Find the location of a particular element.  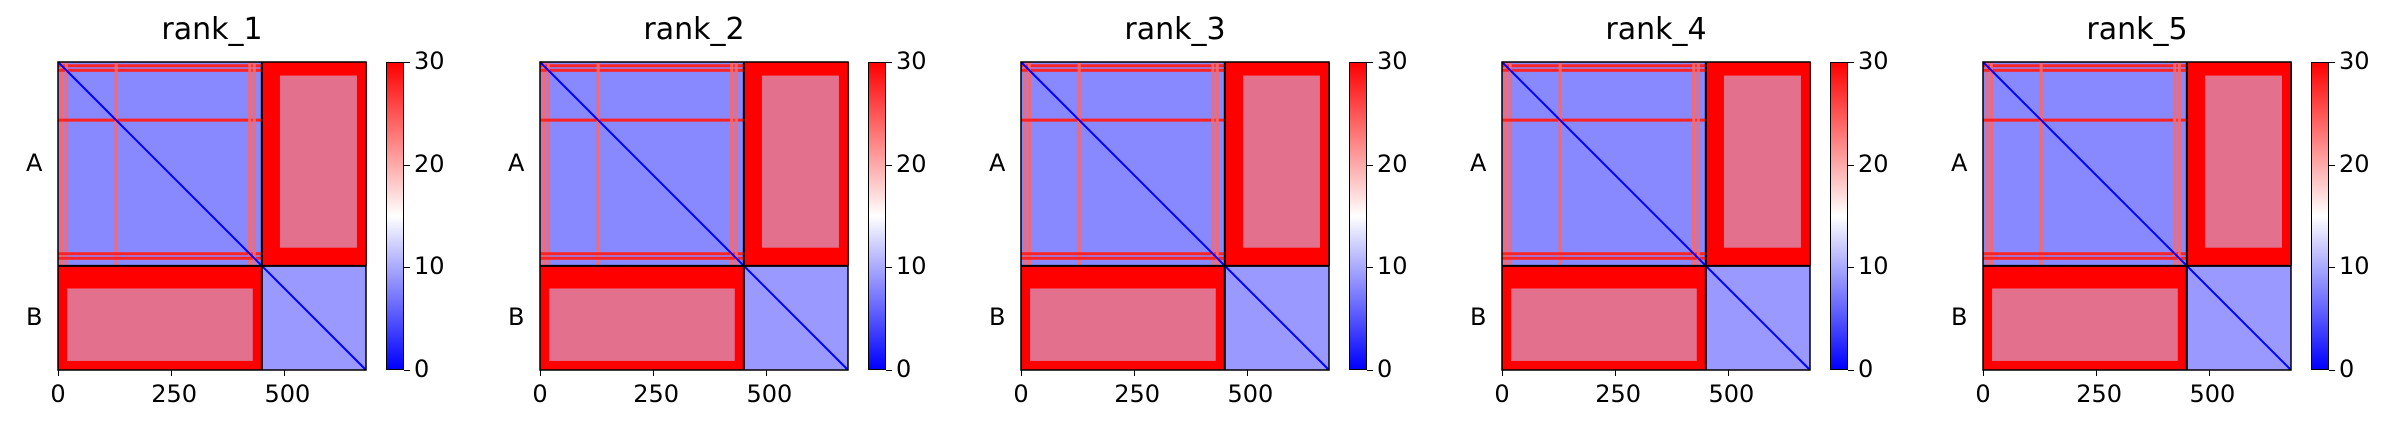

y-tick-label: A is located at coordinates (34, 162).